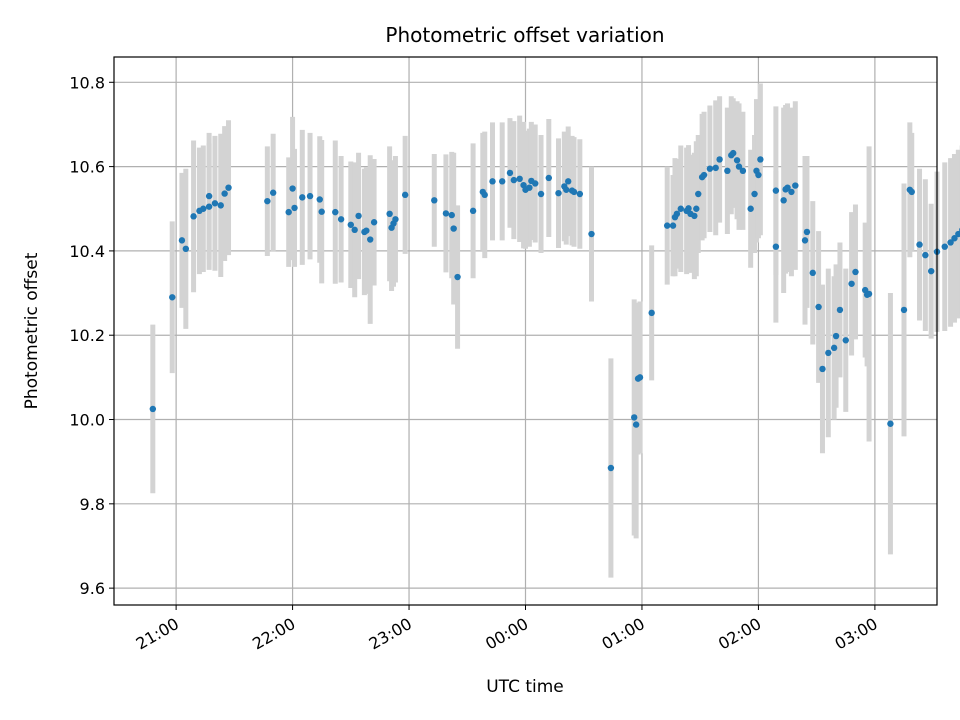 This screenshot has width=960, height=720. Describe the element at coordinates (390, 634) in the screenshot. I see `x-tick-label: 23:00` at that location.